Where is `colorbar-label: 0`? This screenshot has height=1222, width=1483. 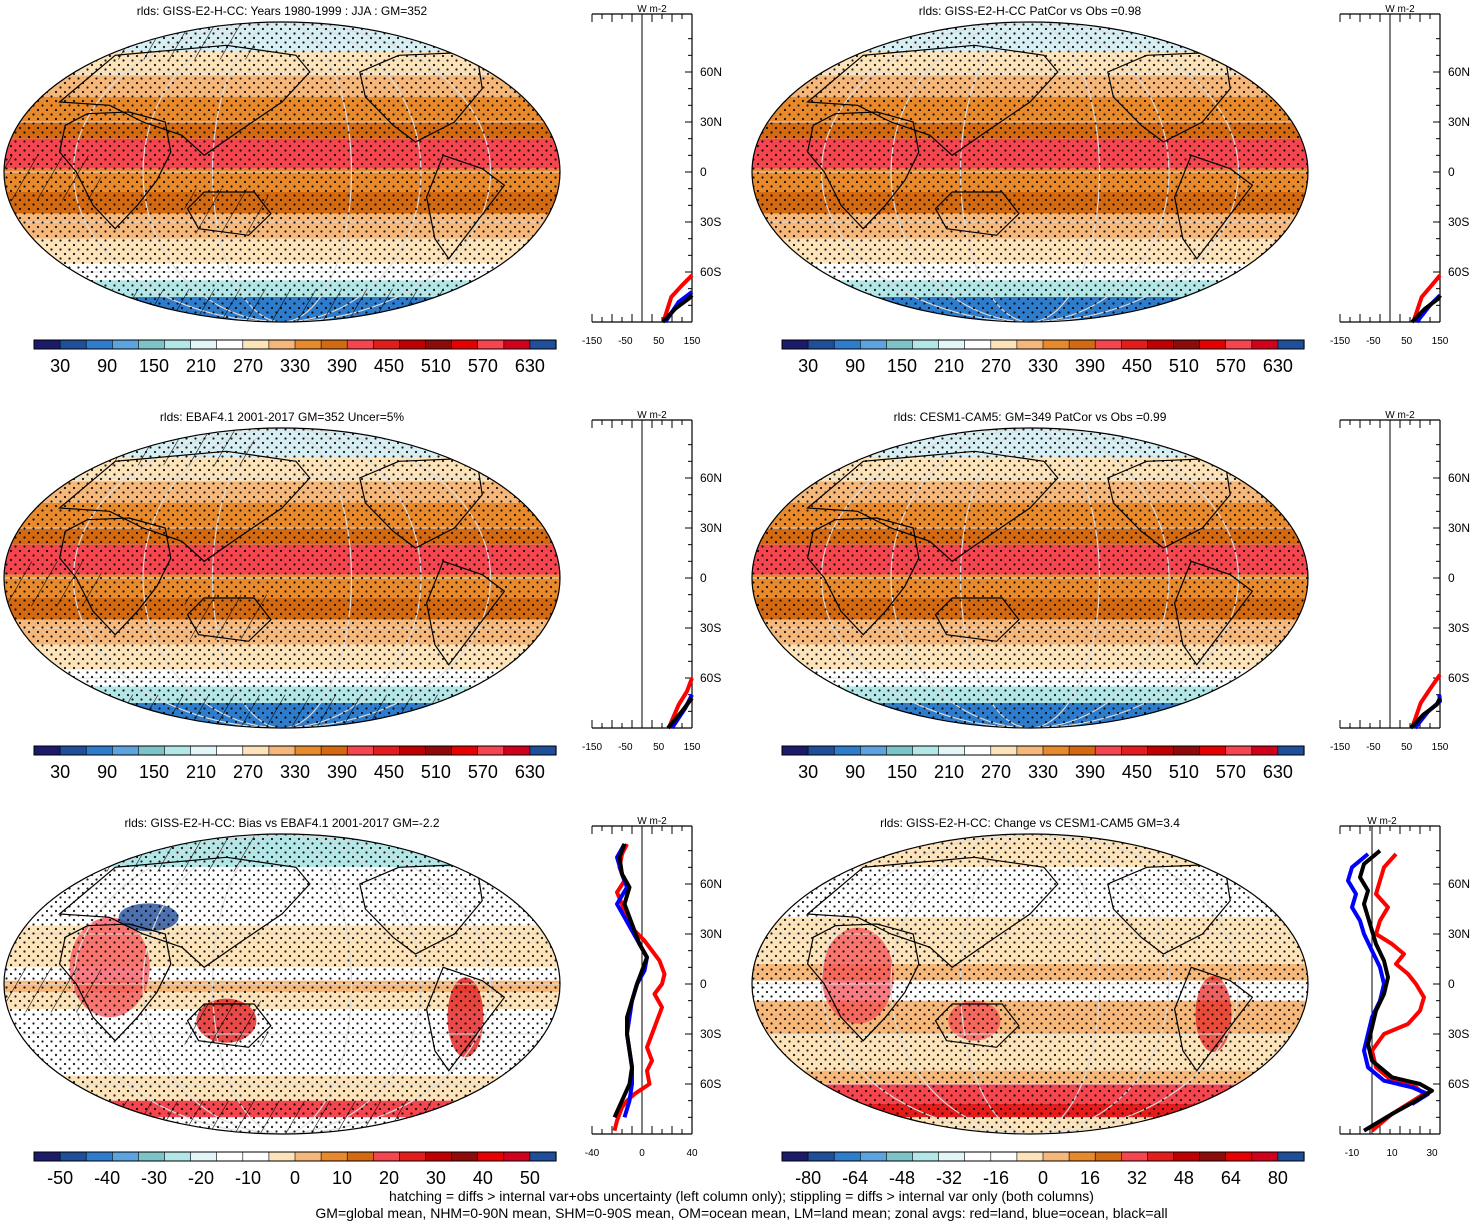
colorbar-label: 0 is located at coordinates (1043, 1178).